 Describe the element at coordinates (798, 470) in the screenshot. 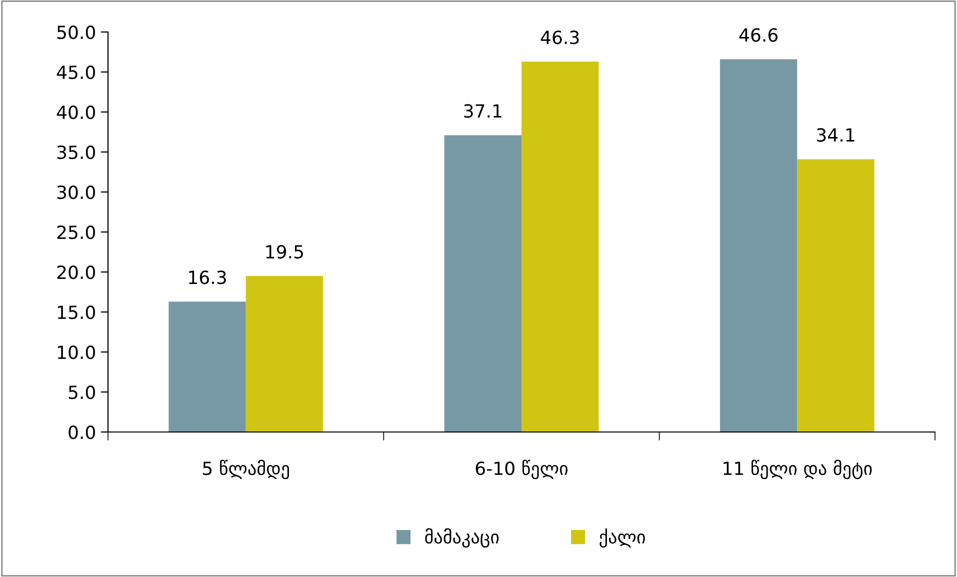

I see `x-tick-label: 11 წელი და მეტი` at that location.